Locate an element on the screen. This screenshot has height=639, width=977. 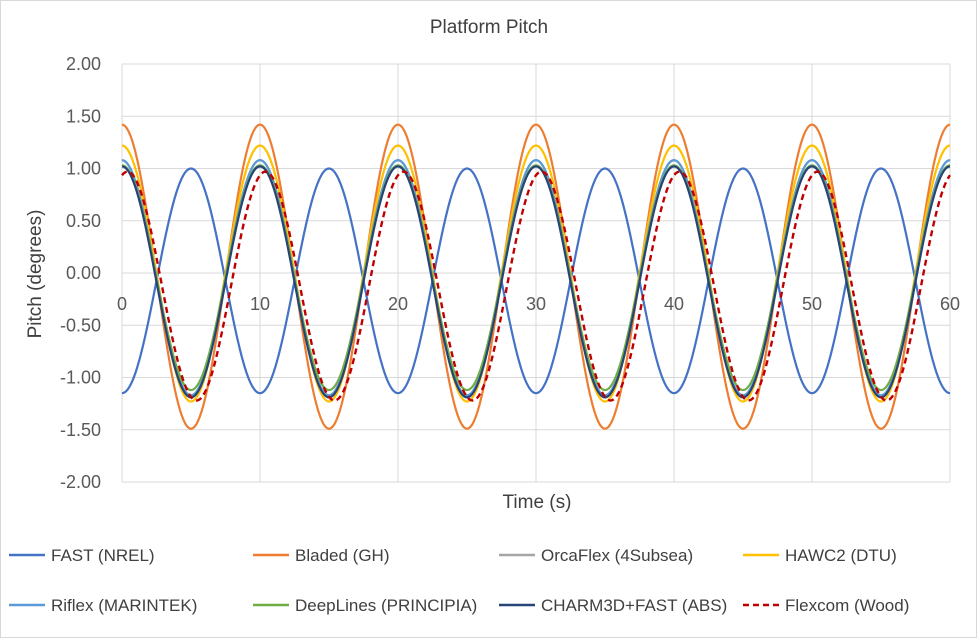
y-tick-label: -1.00 is located at coordinates (80, 378).